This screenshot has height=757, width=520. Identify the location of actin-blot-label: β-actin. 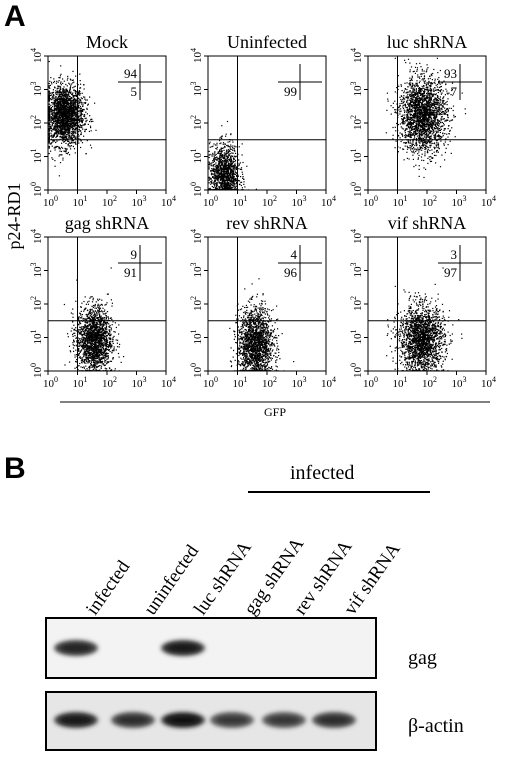
(436, 726).